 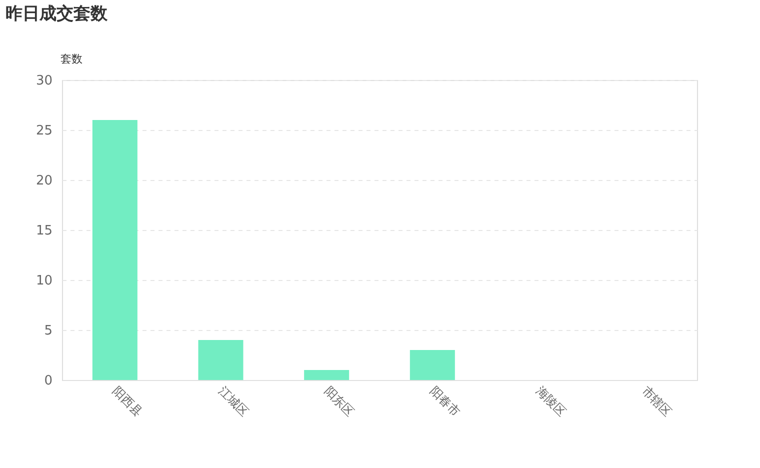 I want to click on y-tick-label: 5, so click(x=48, y=331).